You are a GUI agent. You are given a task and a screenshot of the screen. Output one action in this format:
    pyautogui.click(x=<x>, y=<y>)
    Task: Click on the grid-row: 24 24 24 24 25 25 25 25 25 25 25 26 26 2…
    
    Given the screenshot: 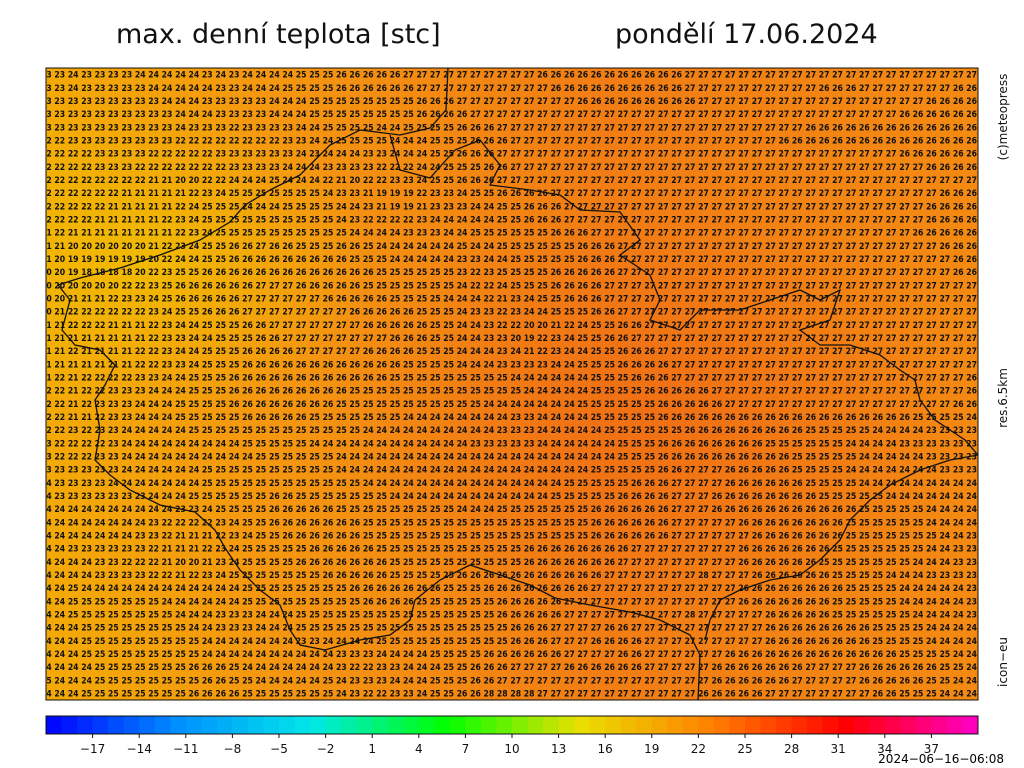 What is the action you would take?
    pyautogui.click(x=509, y=668)
    